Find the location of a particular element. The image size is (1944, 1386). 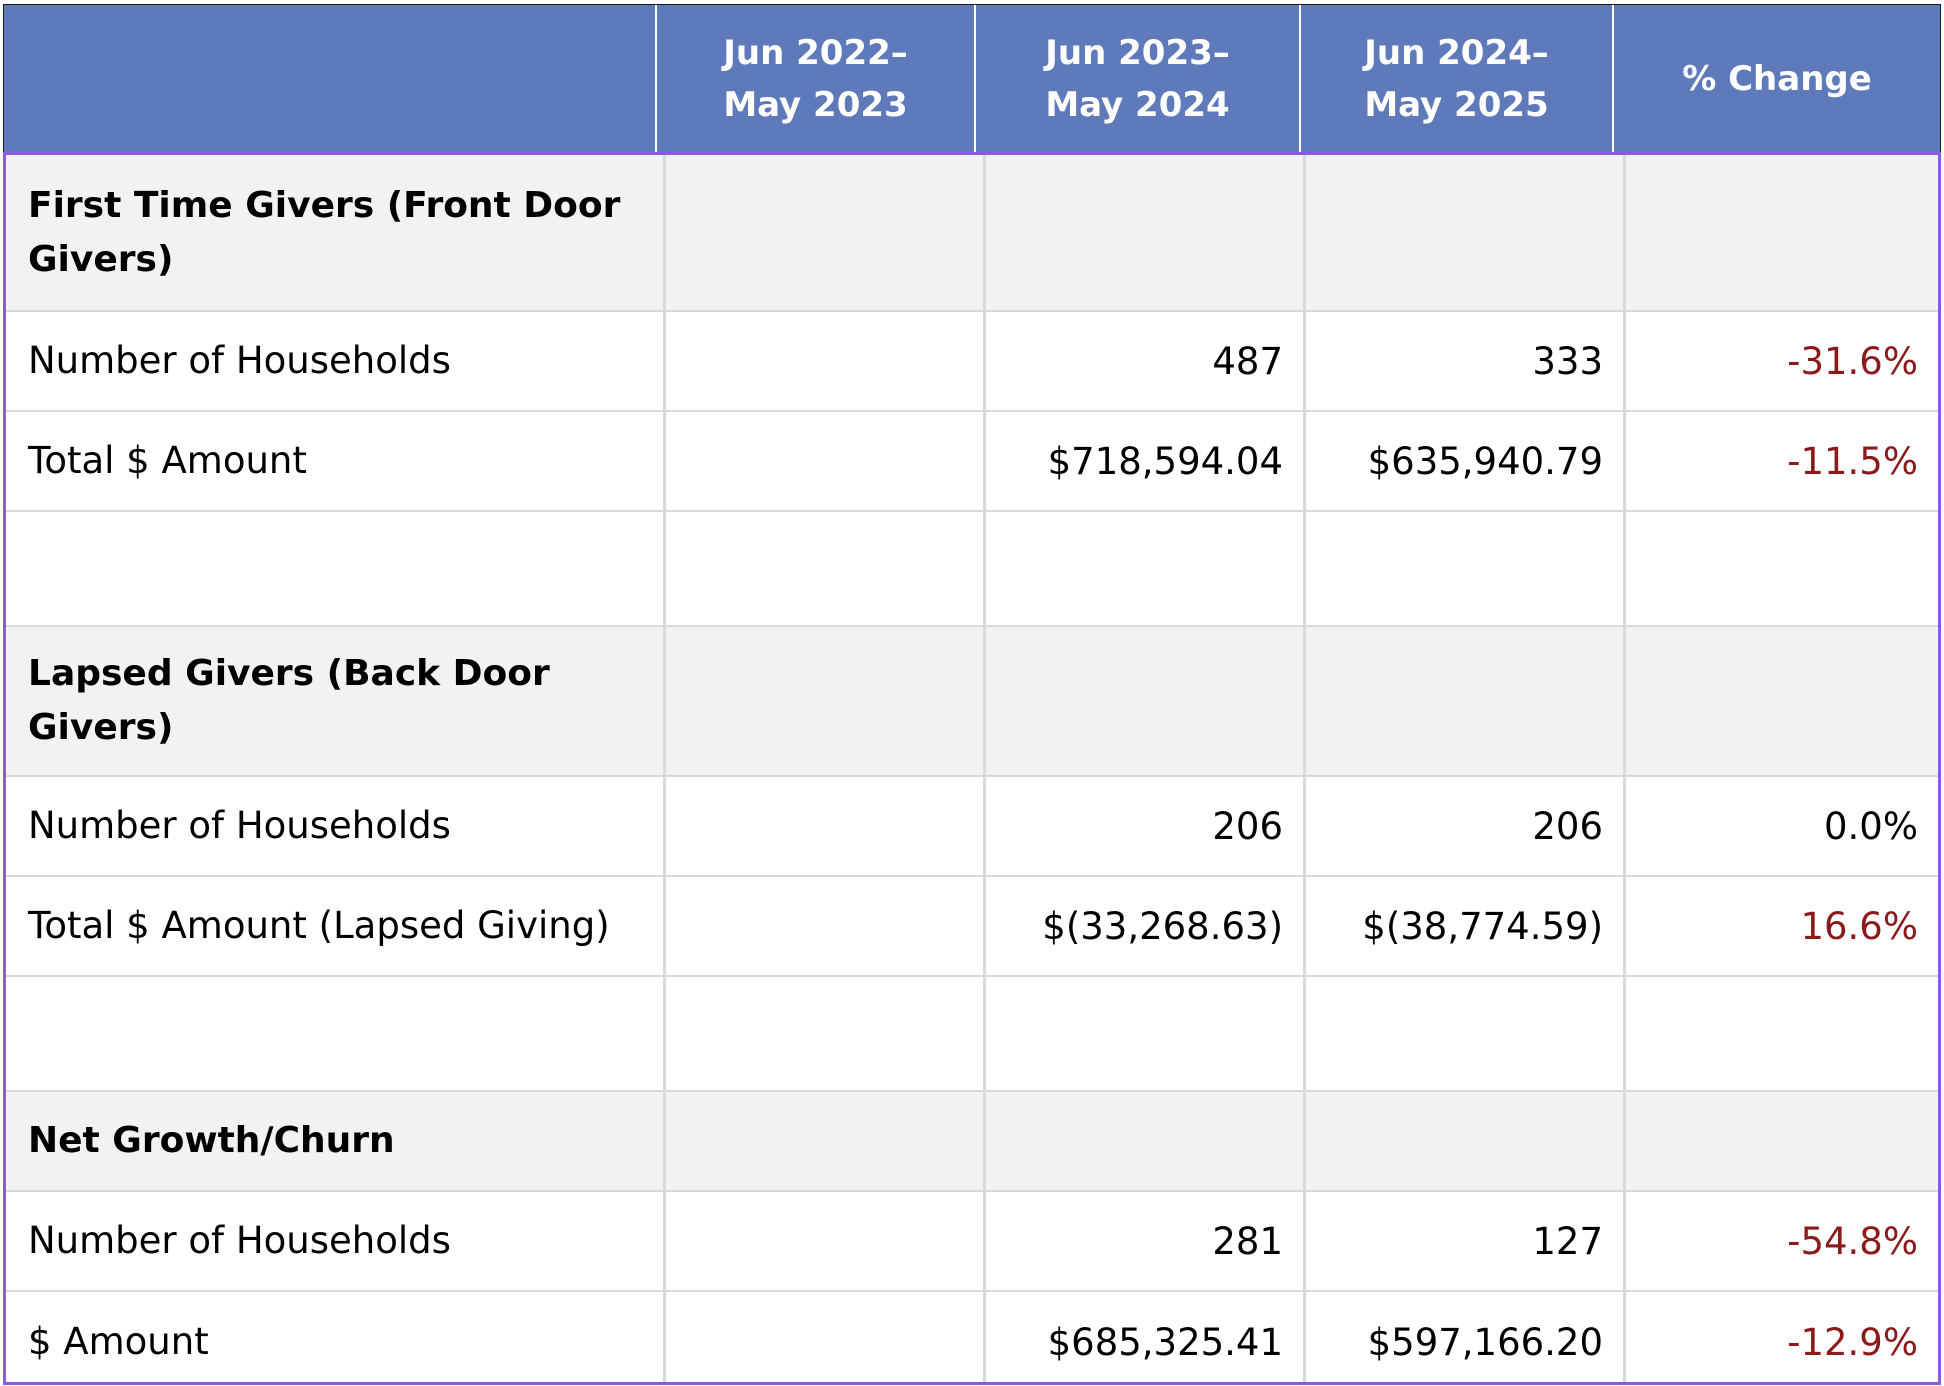

header-period-2022: Jun 2022– May 2023 is located at coordinates (815, 78).